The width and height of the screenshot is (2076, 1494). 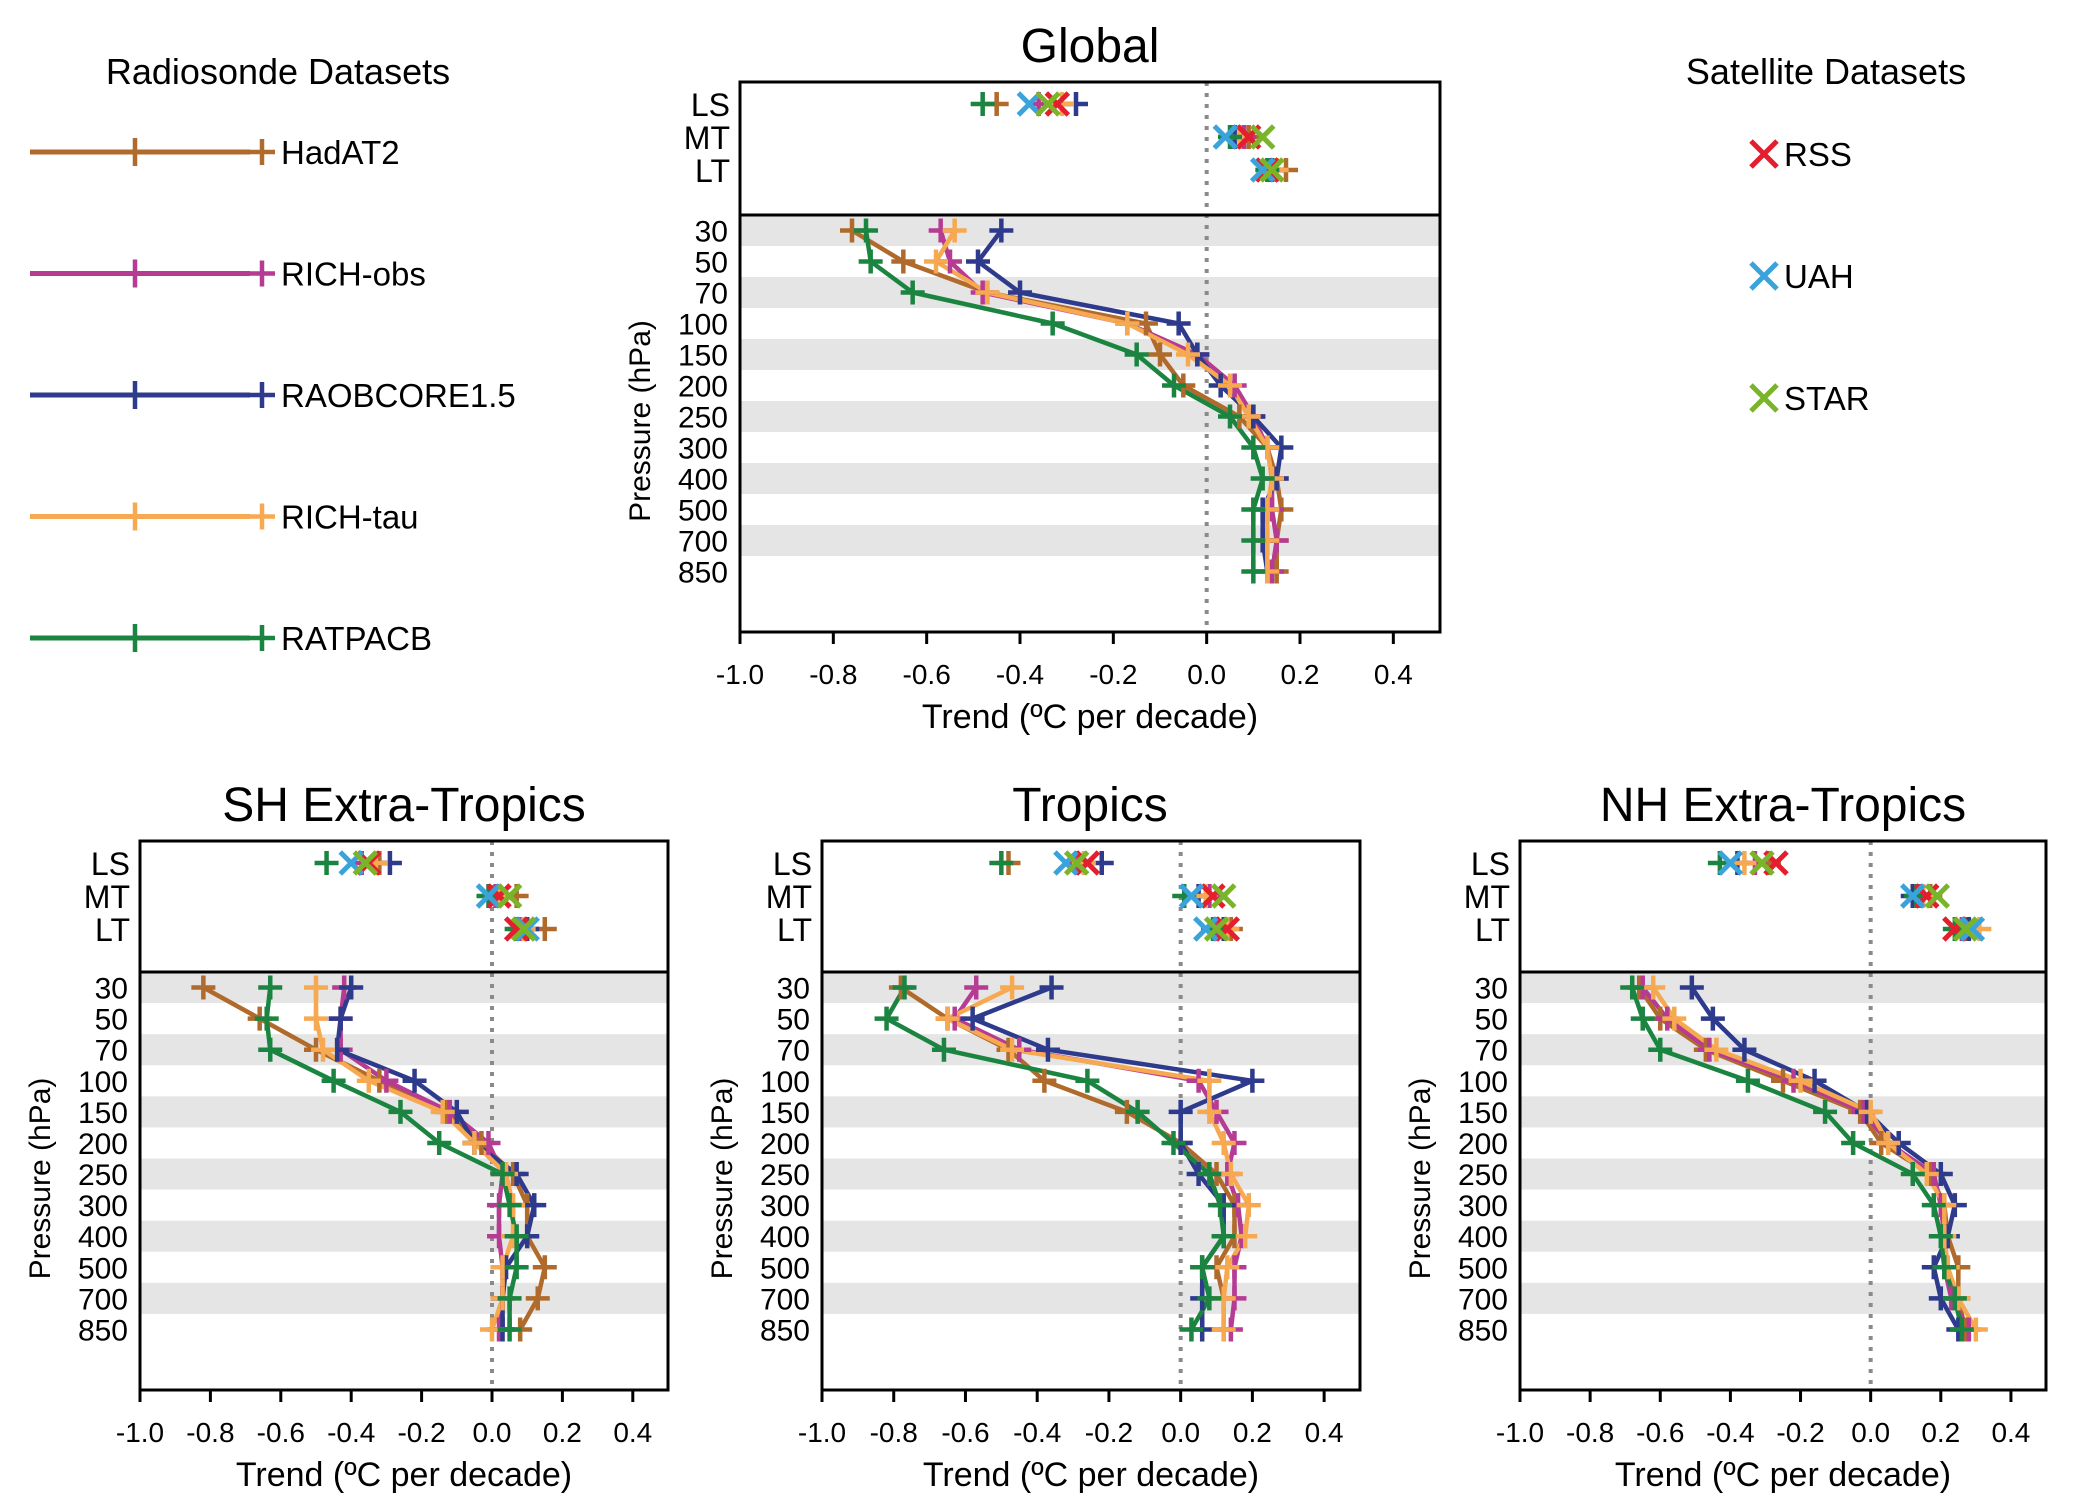 I want to click on y-tick-label-nh-extra-tropics-700: 700, so click(x=1483, y=1299).